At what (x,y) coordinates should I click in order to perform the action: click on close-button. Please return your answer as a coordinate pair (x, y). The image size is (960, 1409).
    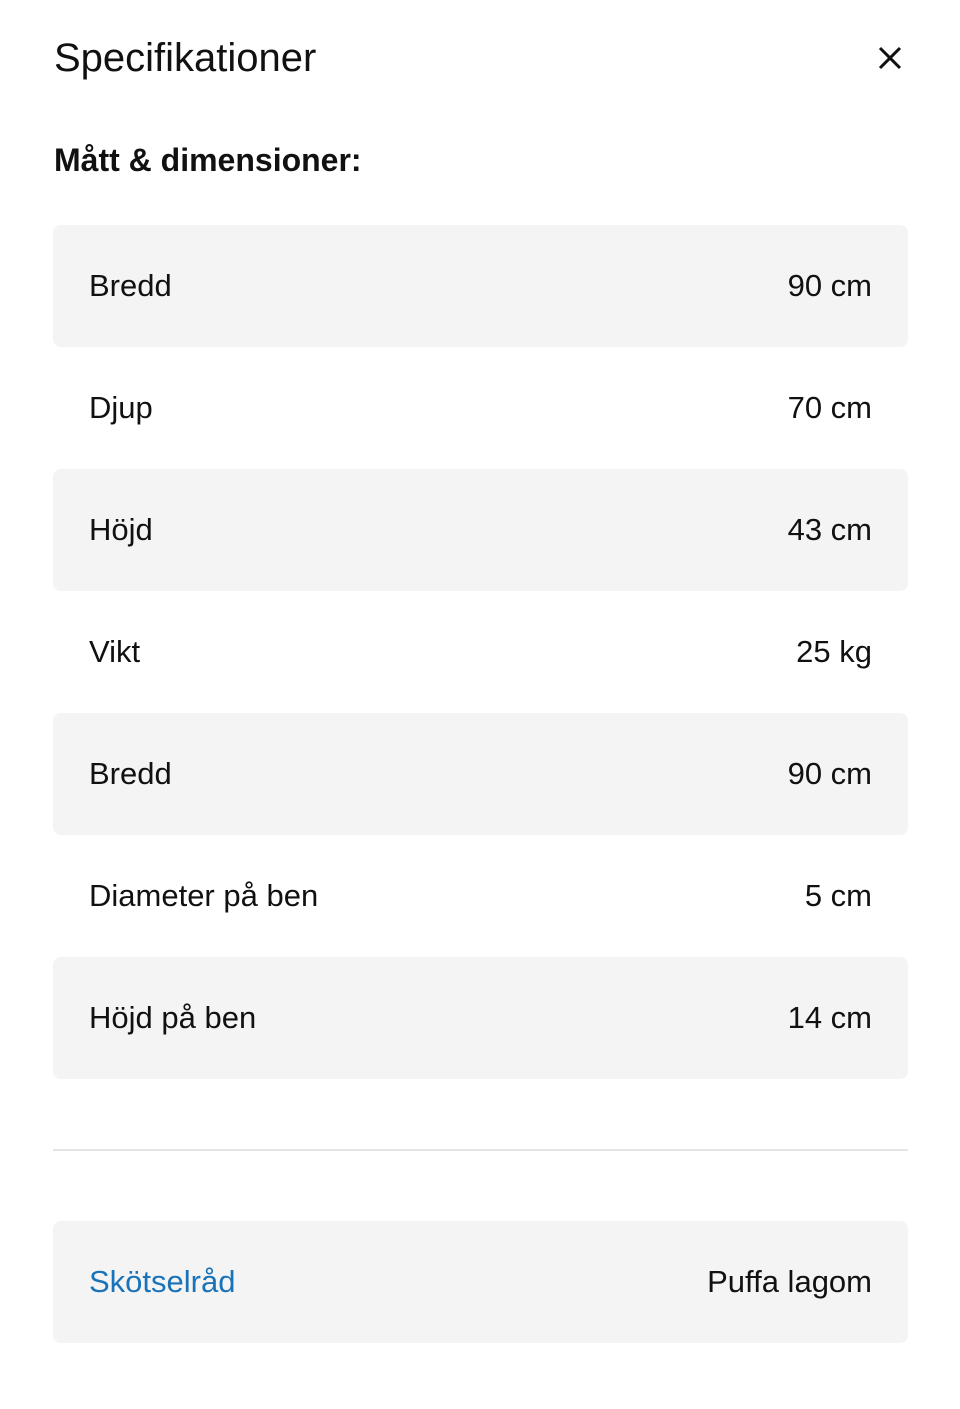
    Looking at the image, I should click on (890, 58).